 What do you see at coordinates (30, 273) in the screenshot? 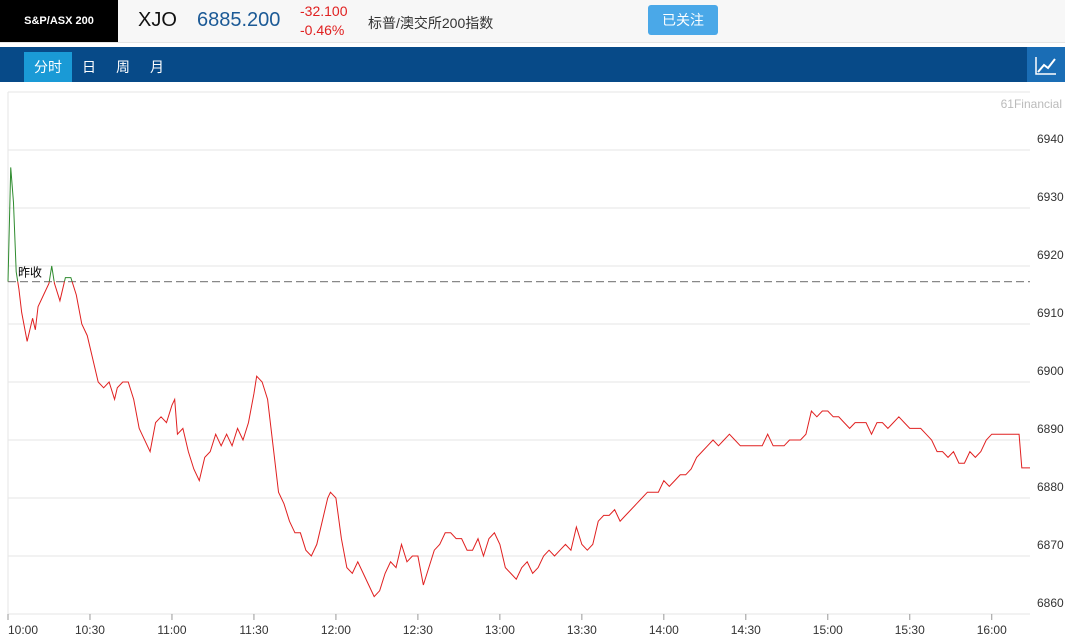
I see `reference-label: 昨收` at bounding box center [30, 273].